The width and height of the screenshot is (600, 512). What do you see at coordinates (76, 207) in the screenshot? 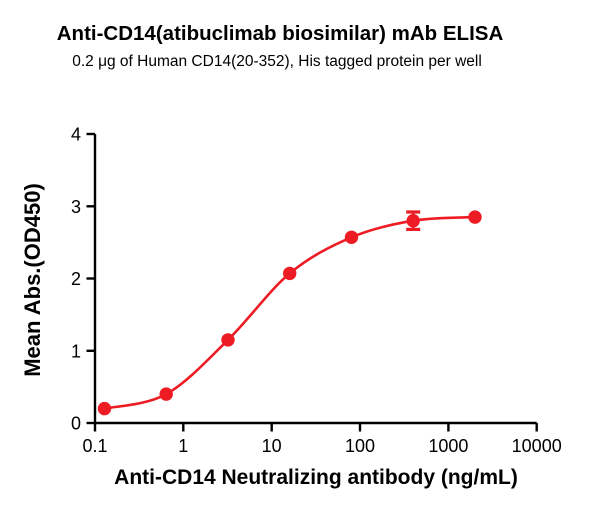
I see `y-tick-label: 3` at bounding box center [76, 207].